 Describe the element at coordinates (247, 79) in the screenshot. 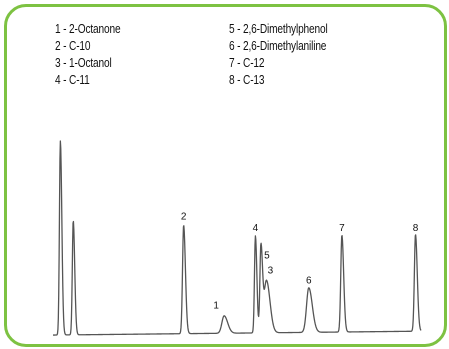

I see `legend-item-8: 8 - C-13` at that location.